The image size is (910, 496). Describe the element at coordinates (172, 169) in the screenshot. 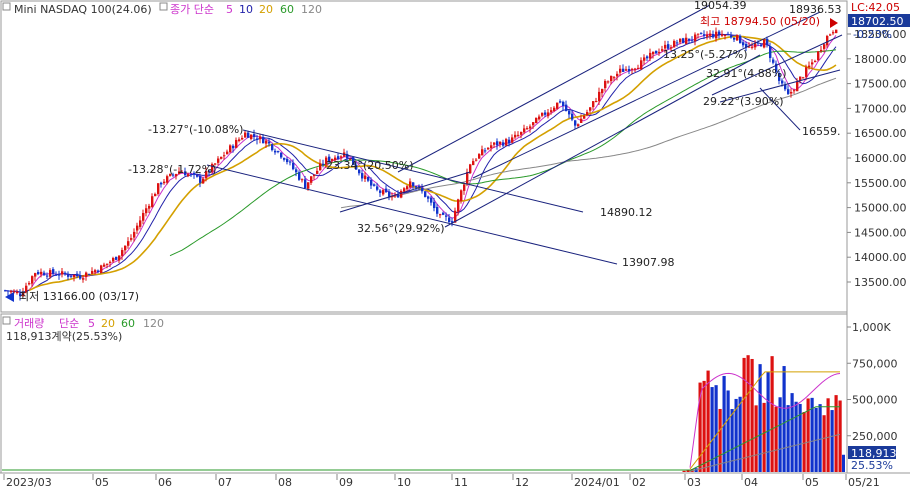

I see `annotation-chan-a-mid: -13.28°(-1.72%)` at that location.